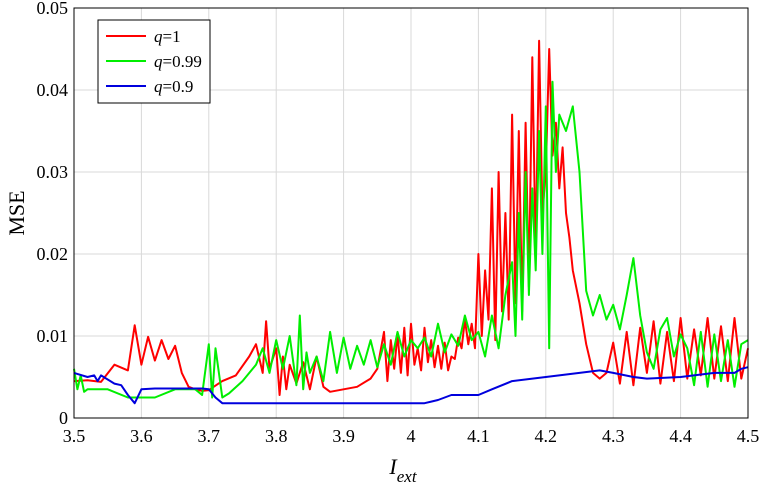  Describe the element at coordinates (178, 86) in the screenshot. I see `legend-label-value: =0.9` at that location.